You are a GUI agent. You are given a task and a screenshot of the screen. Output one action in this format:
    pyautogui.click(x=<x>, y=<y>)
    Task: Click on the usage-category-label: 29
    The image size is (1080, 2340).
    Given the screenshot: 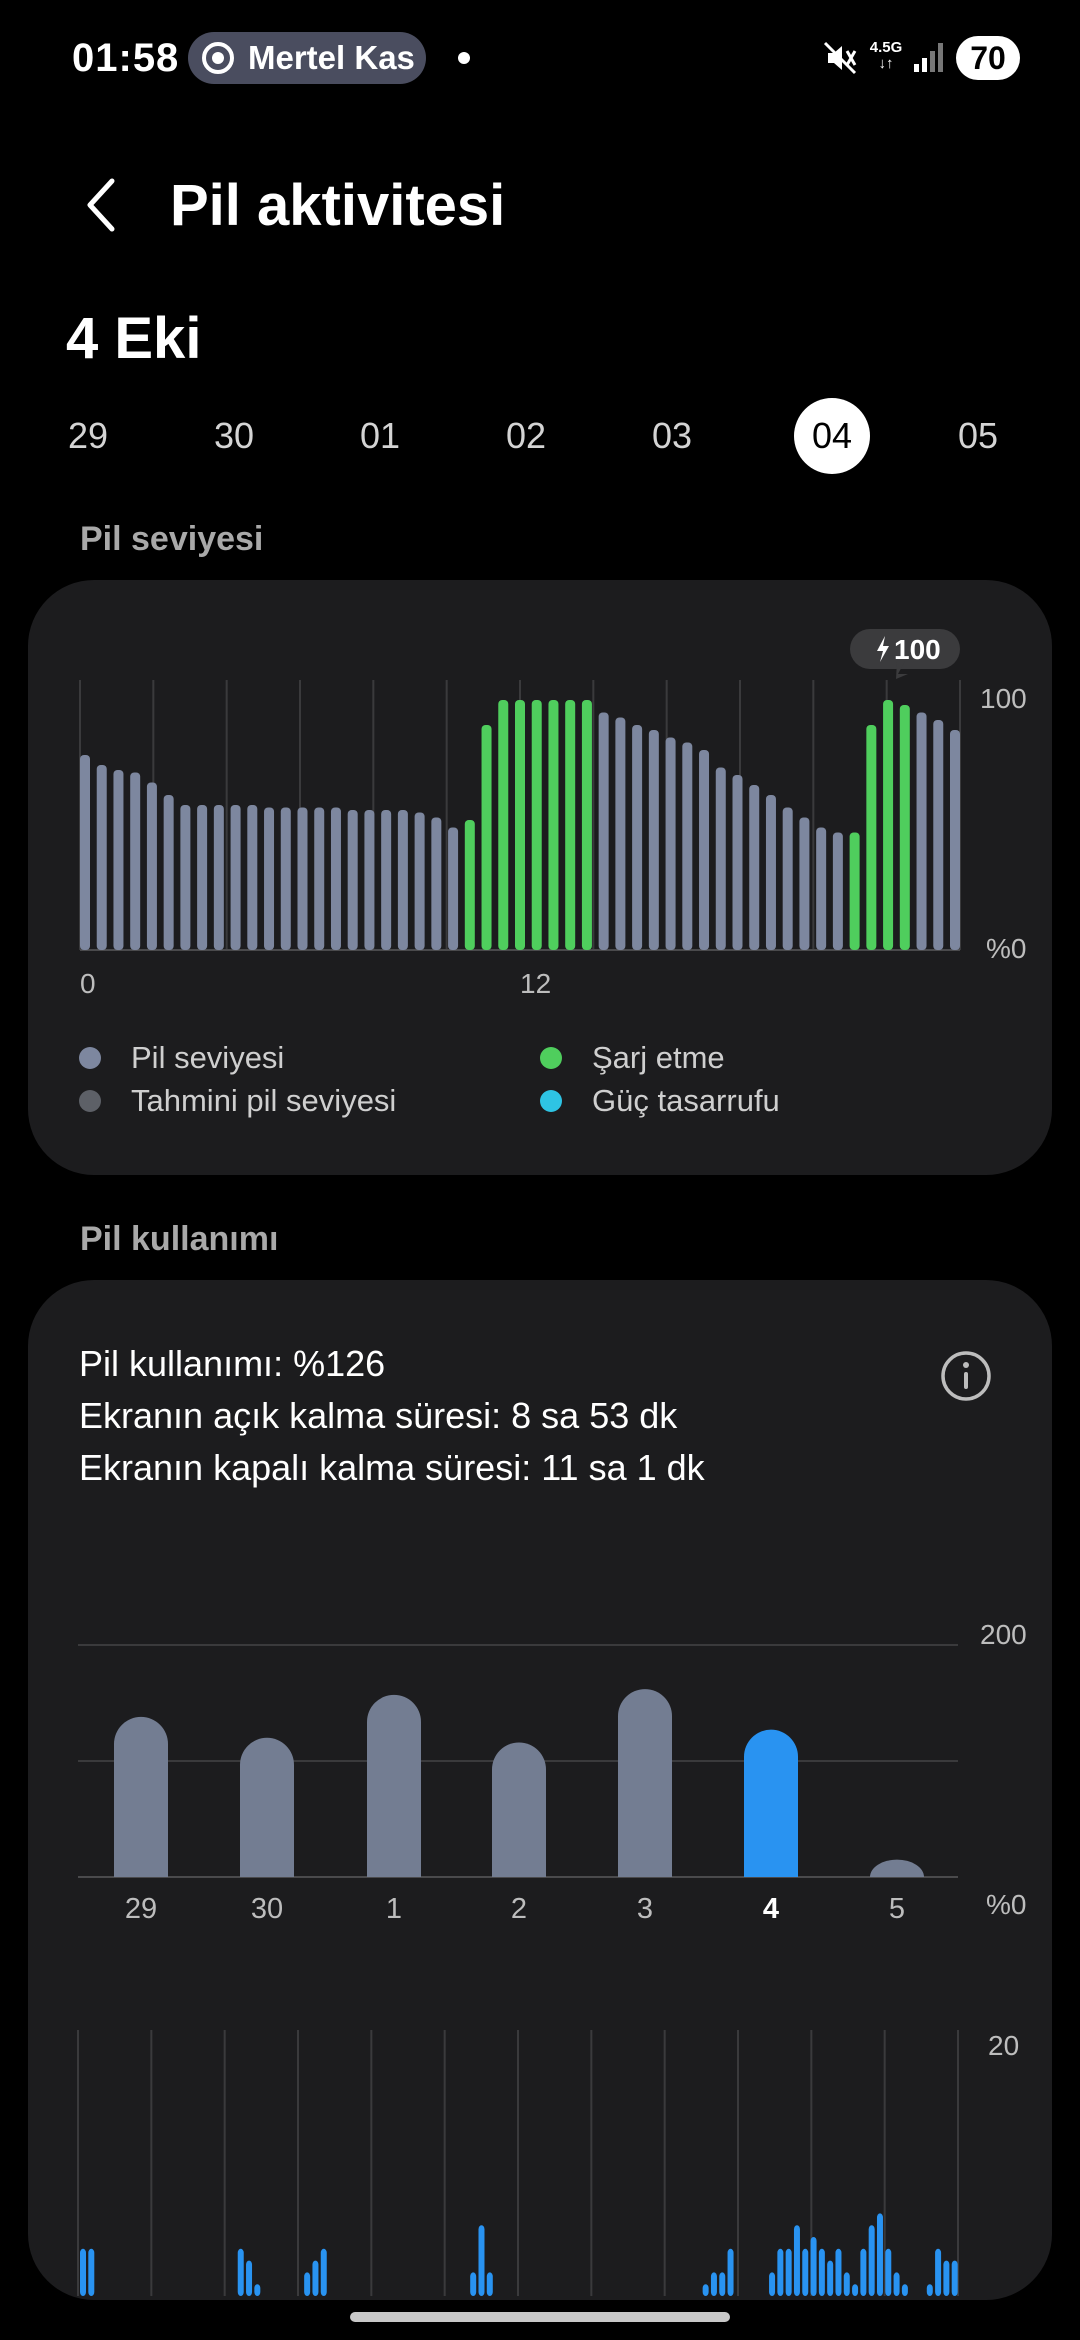 What is the action you would take?
    pyautogui.click(x=141, y=1909)
    